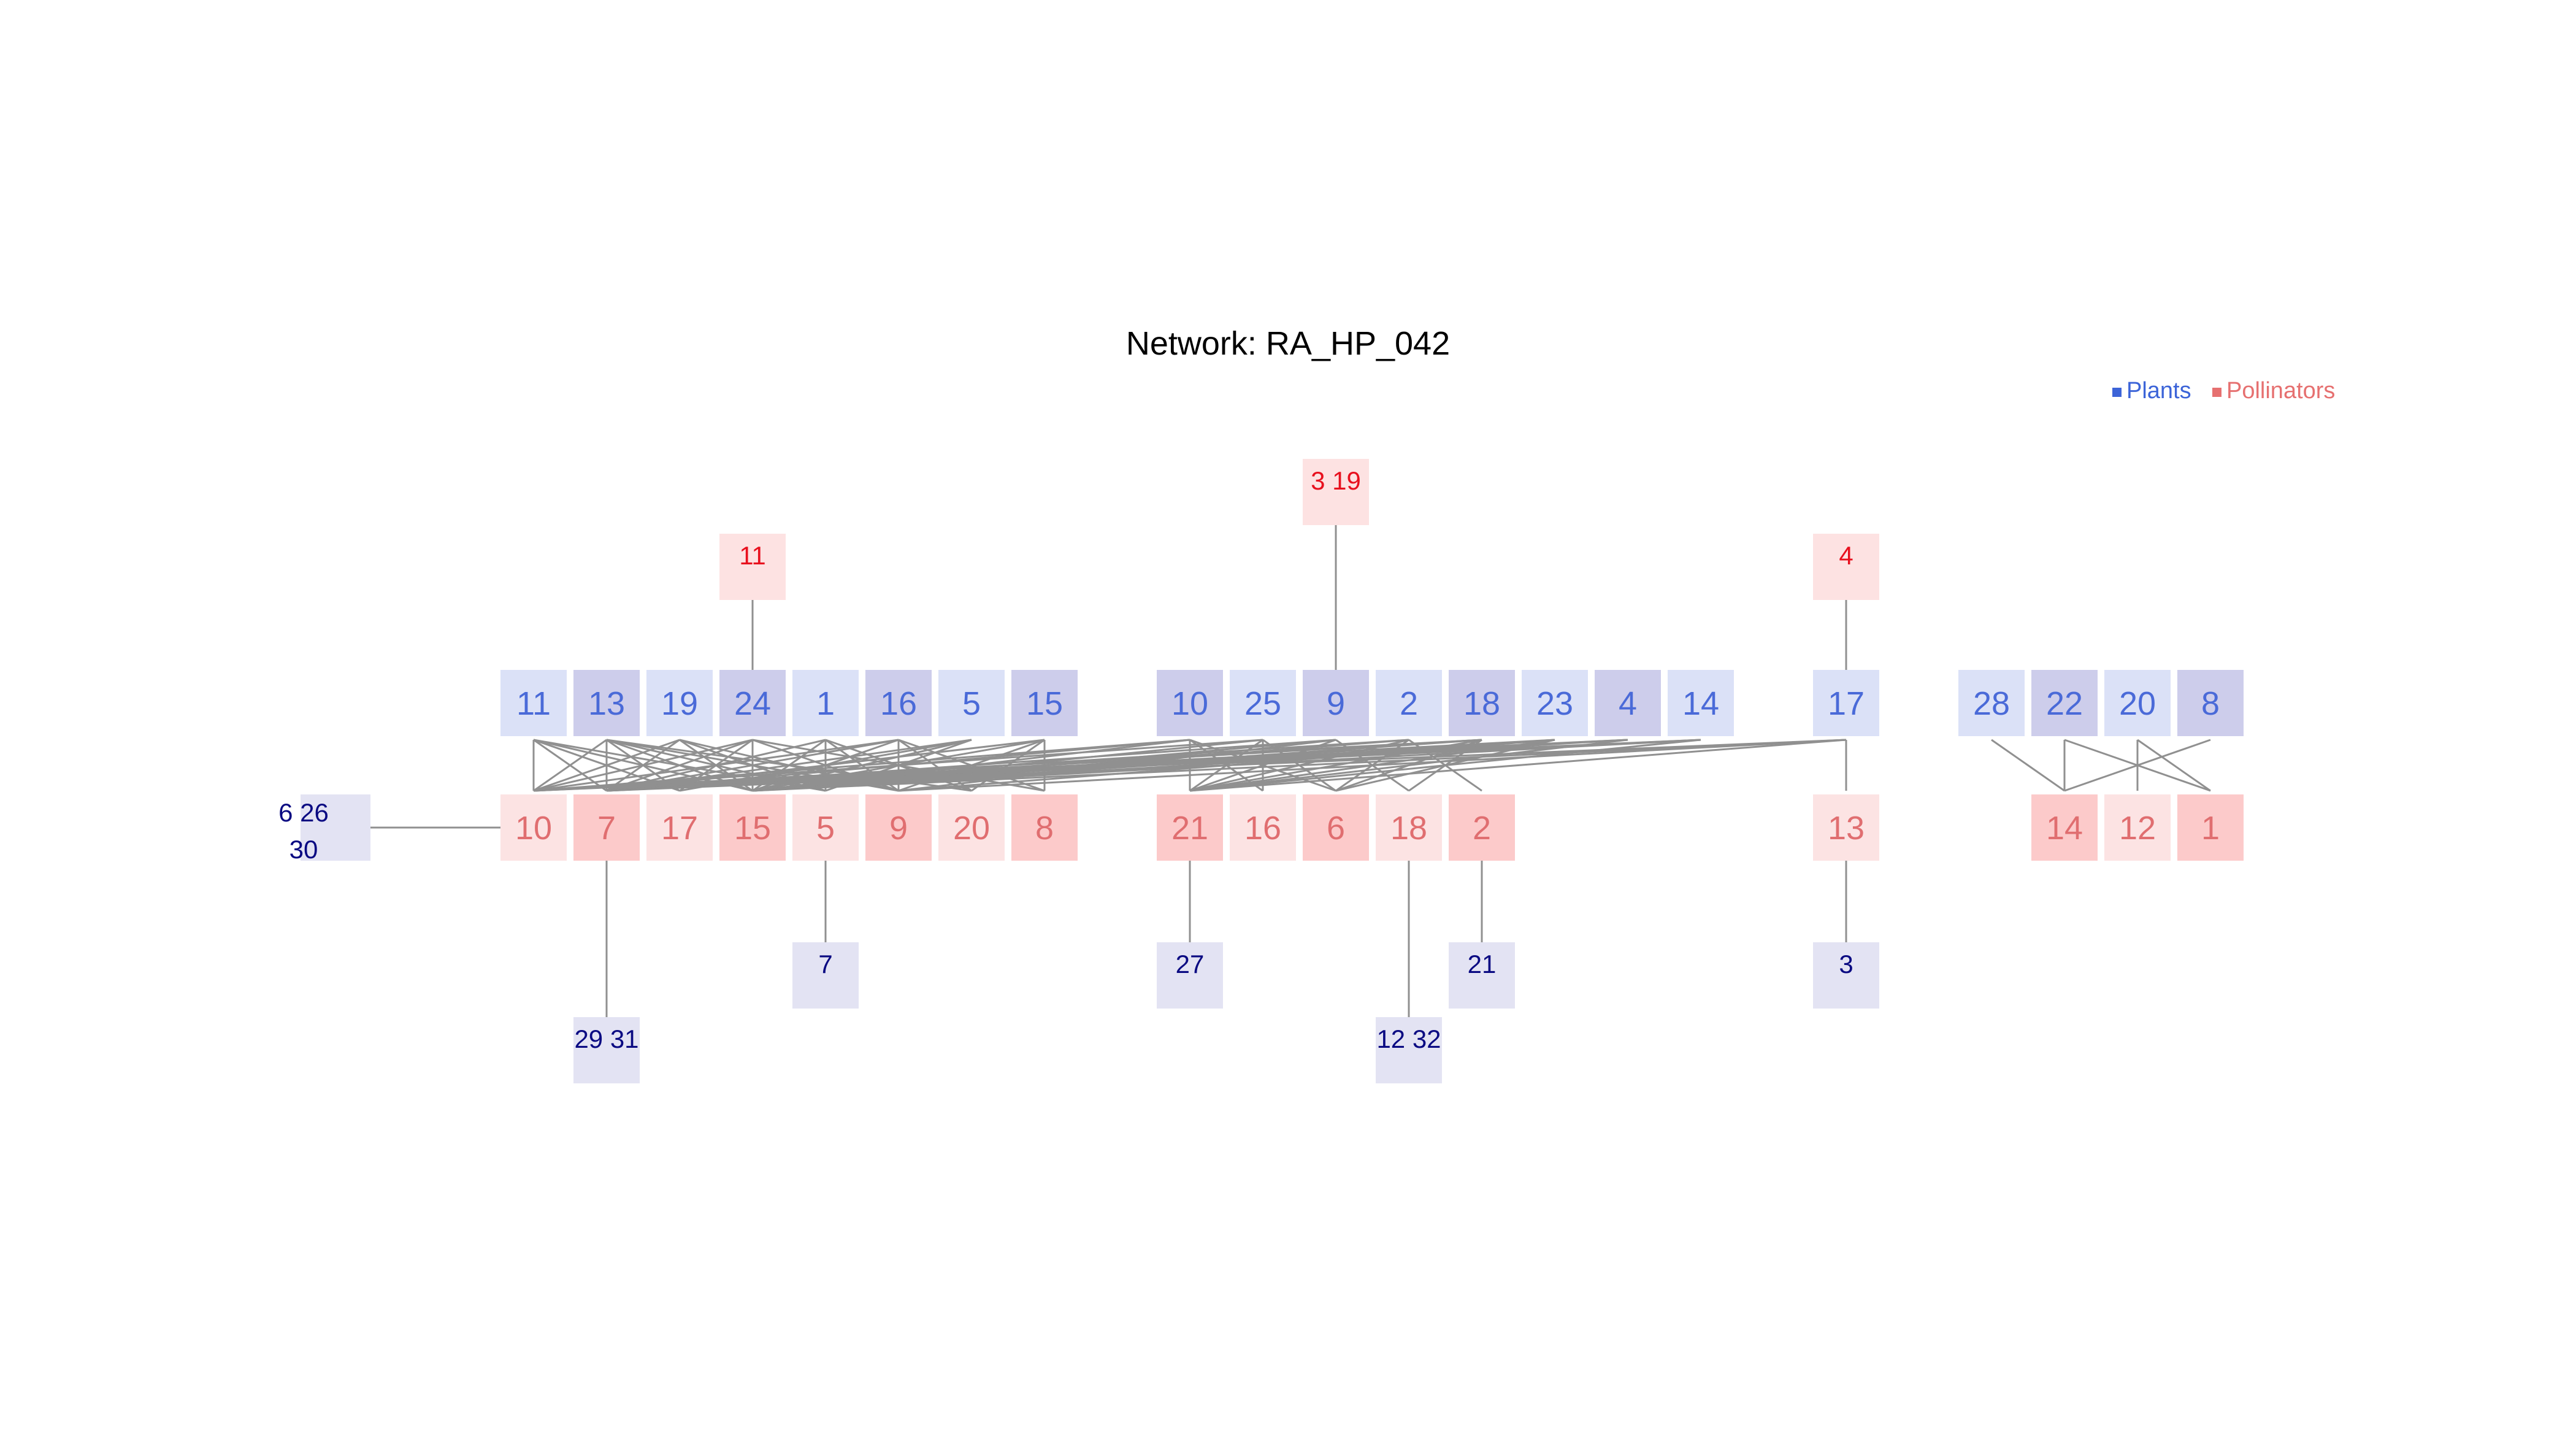 The height and width of the screenshot is (1449, 2576). I want to click on pollinator-node-label: 18, so click(1408, 828).